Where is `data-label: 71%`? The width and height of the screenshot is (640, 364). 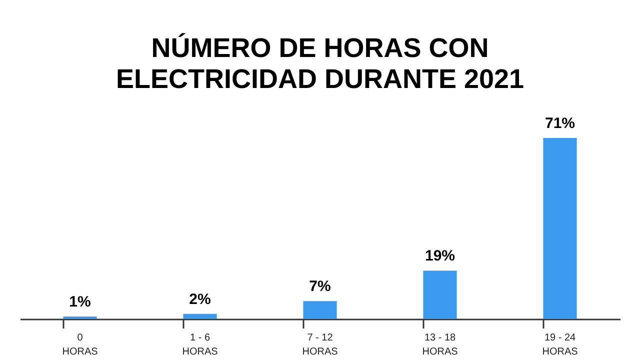
data-label: 71% is located at coordinates (560, 123).